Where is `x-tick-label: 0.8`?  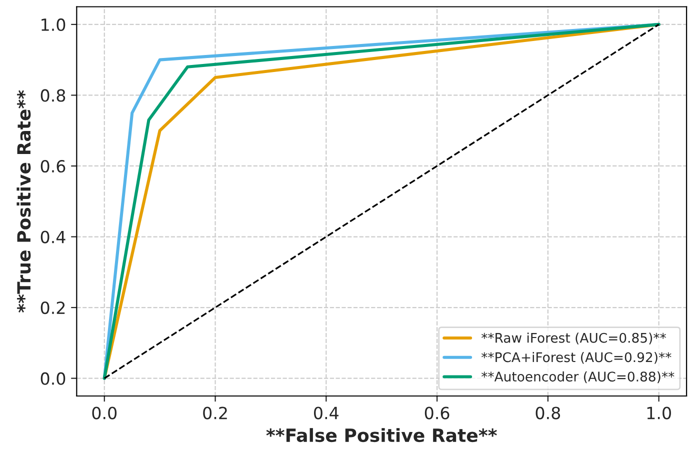 x-tick-label: 0.8 is located at coordinates (548, 413).